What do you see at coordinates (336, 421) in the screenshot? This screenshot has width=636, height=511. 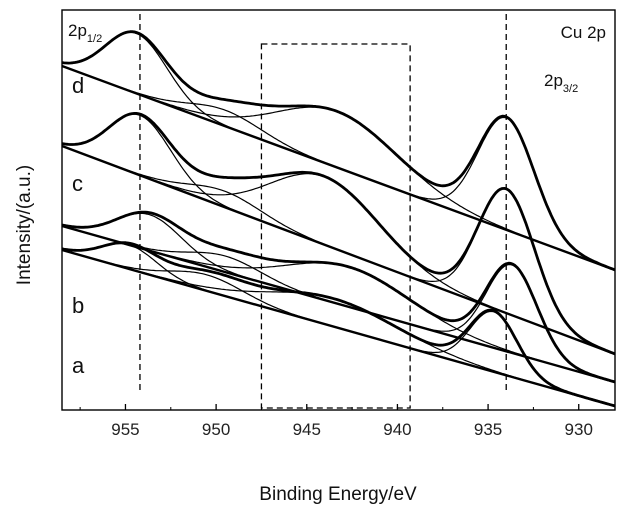 I see `x-ticks: 955 950 945 940 935 930` at bounding box center [336, 421].